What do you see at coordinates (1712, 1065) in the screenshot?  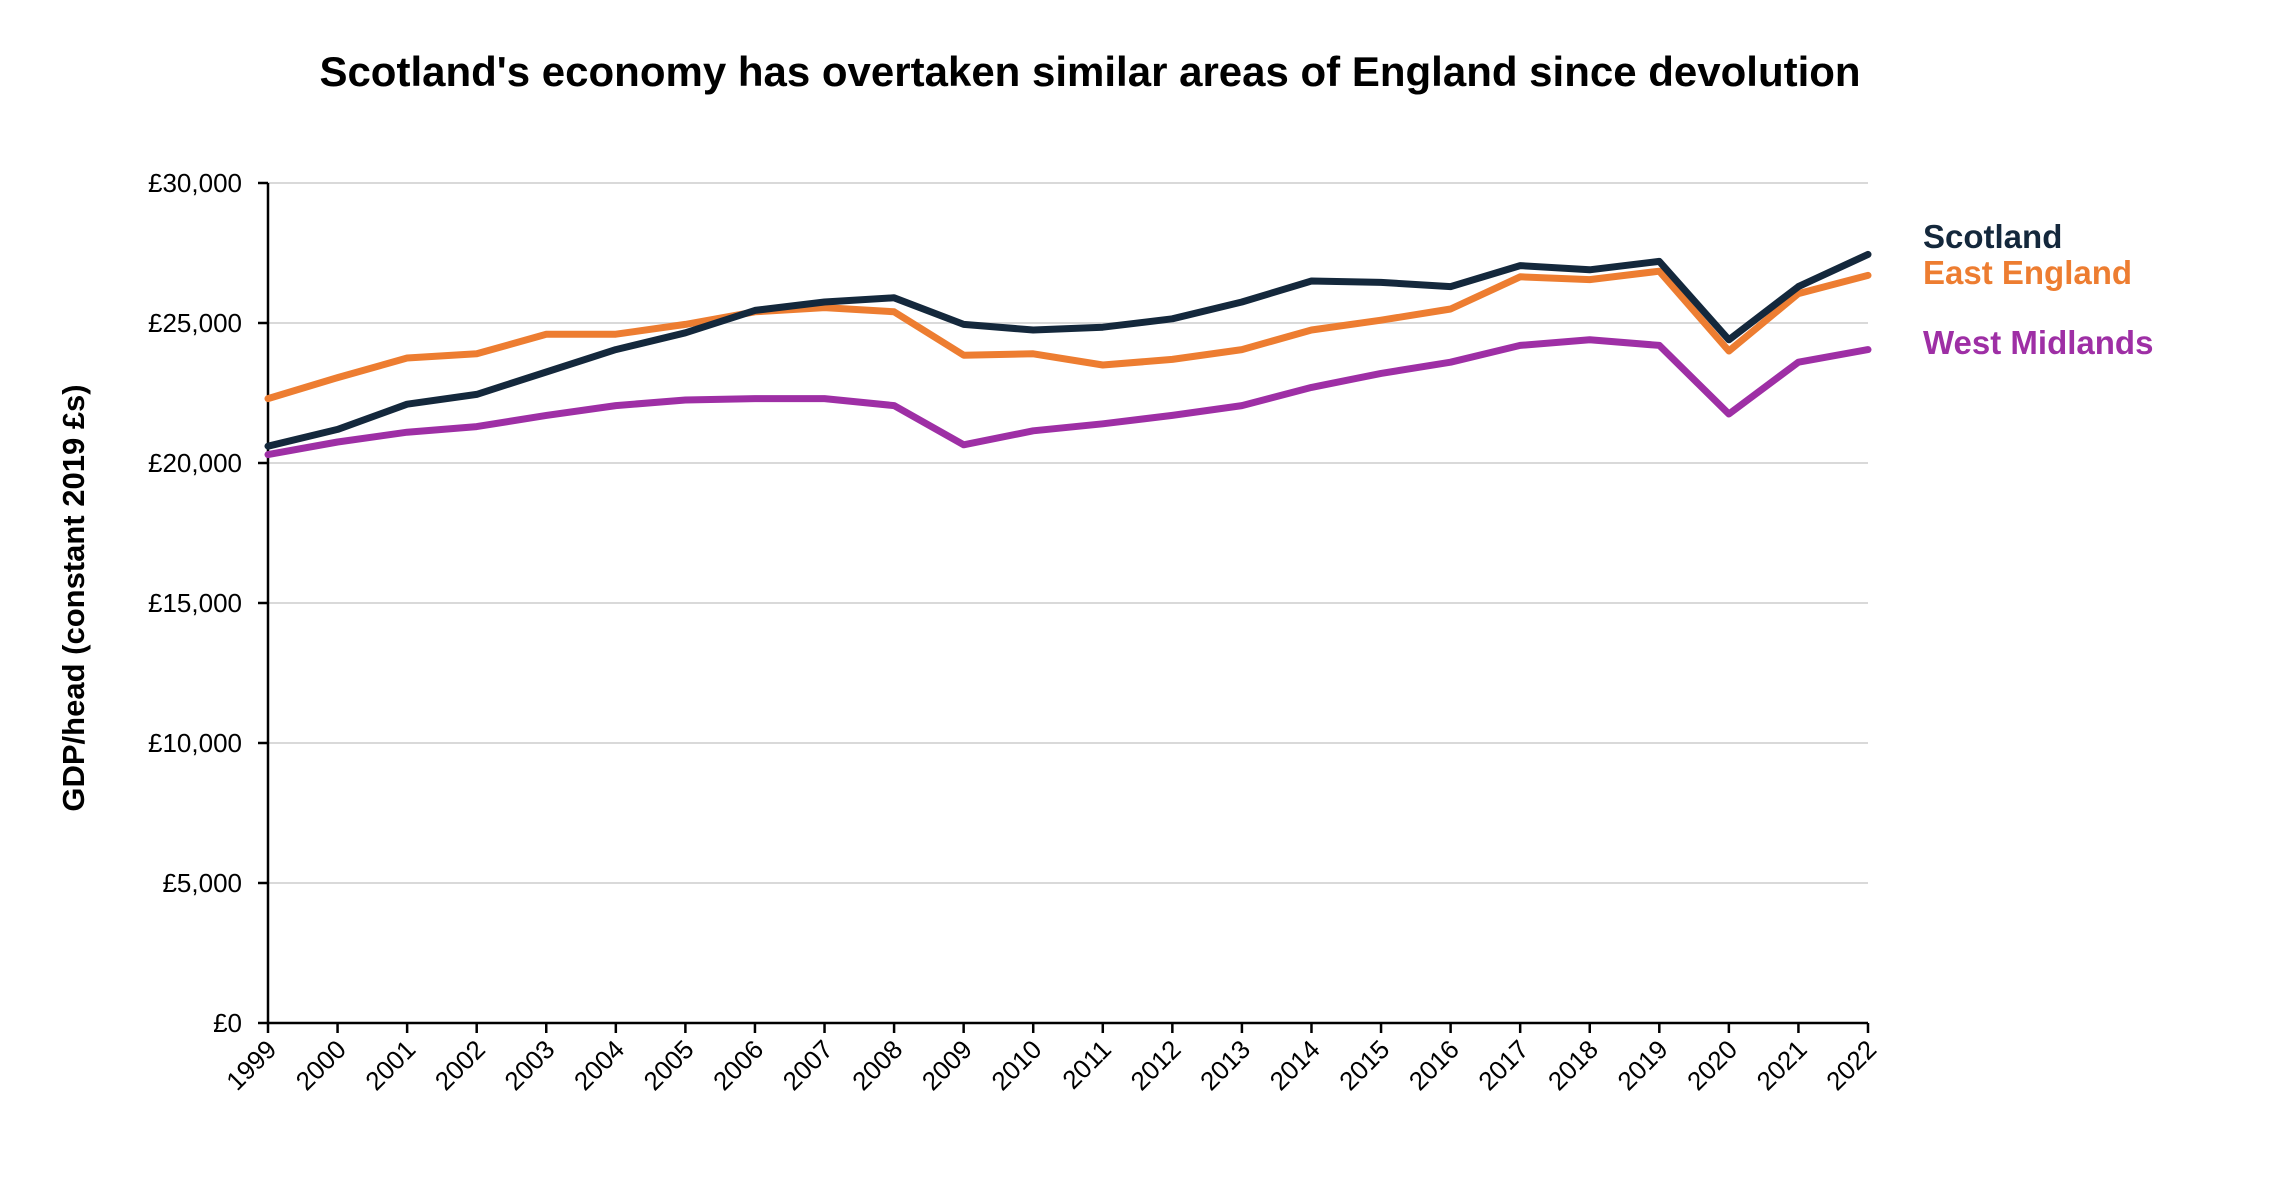 I see `x-tick-label: 2020` at bounding box center [1712, 1065].